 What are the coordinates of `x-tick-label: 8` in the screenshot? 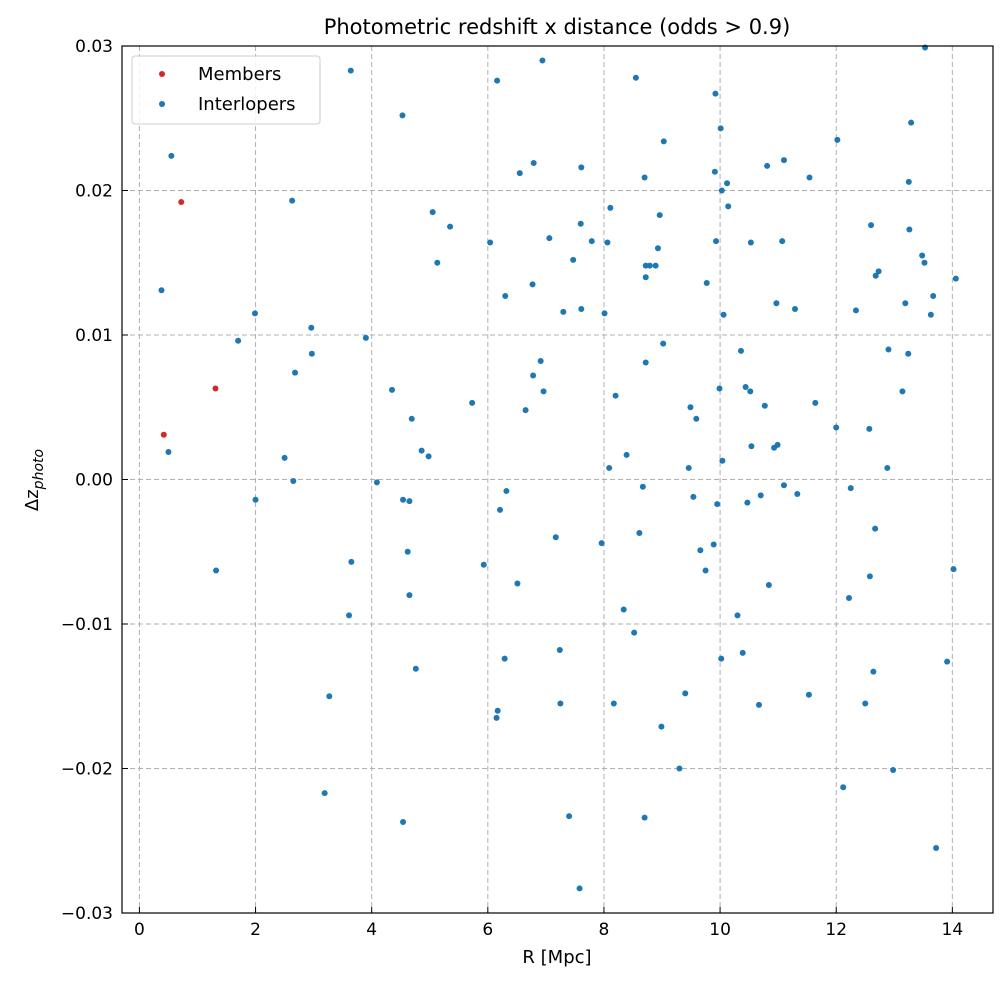 It's located at (604, 930).